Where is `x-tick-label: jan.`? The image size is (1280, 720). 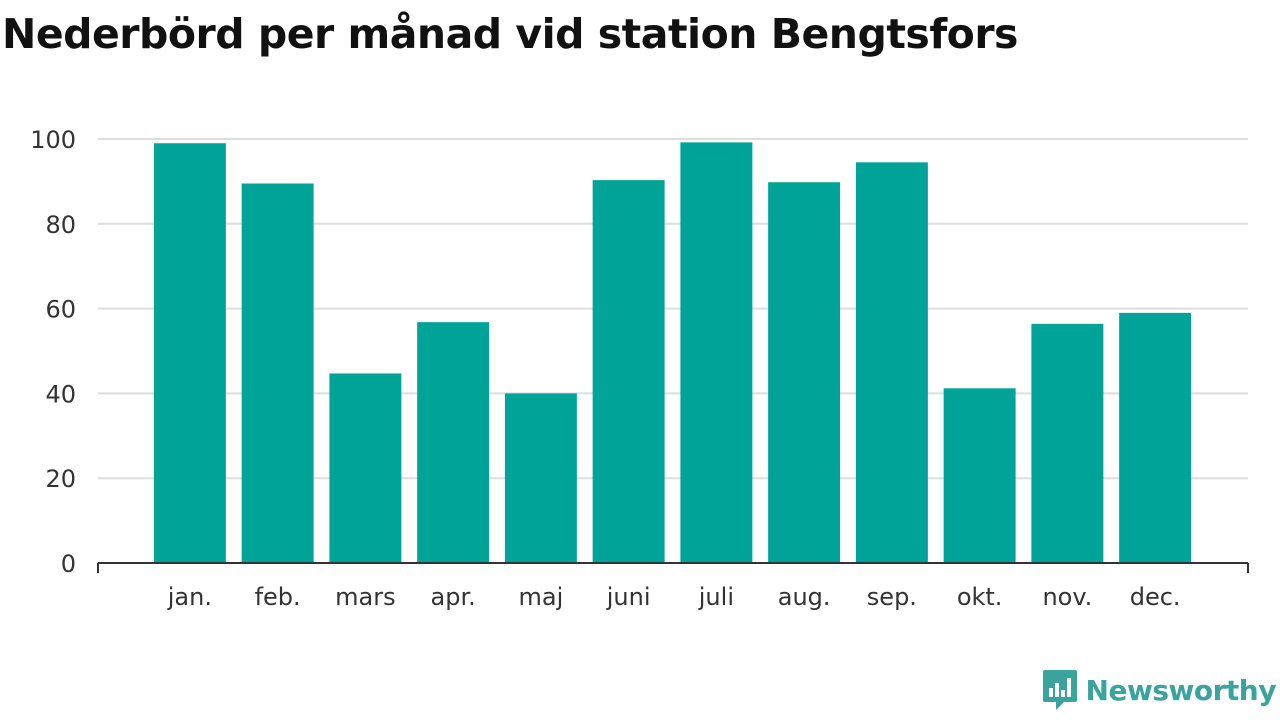
x-tick-label: jan. is located at coordinates (189, 597).